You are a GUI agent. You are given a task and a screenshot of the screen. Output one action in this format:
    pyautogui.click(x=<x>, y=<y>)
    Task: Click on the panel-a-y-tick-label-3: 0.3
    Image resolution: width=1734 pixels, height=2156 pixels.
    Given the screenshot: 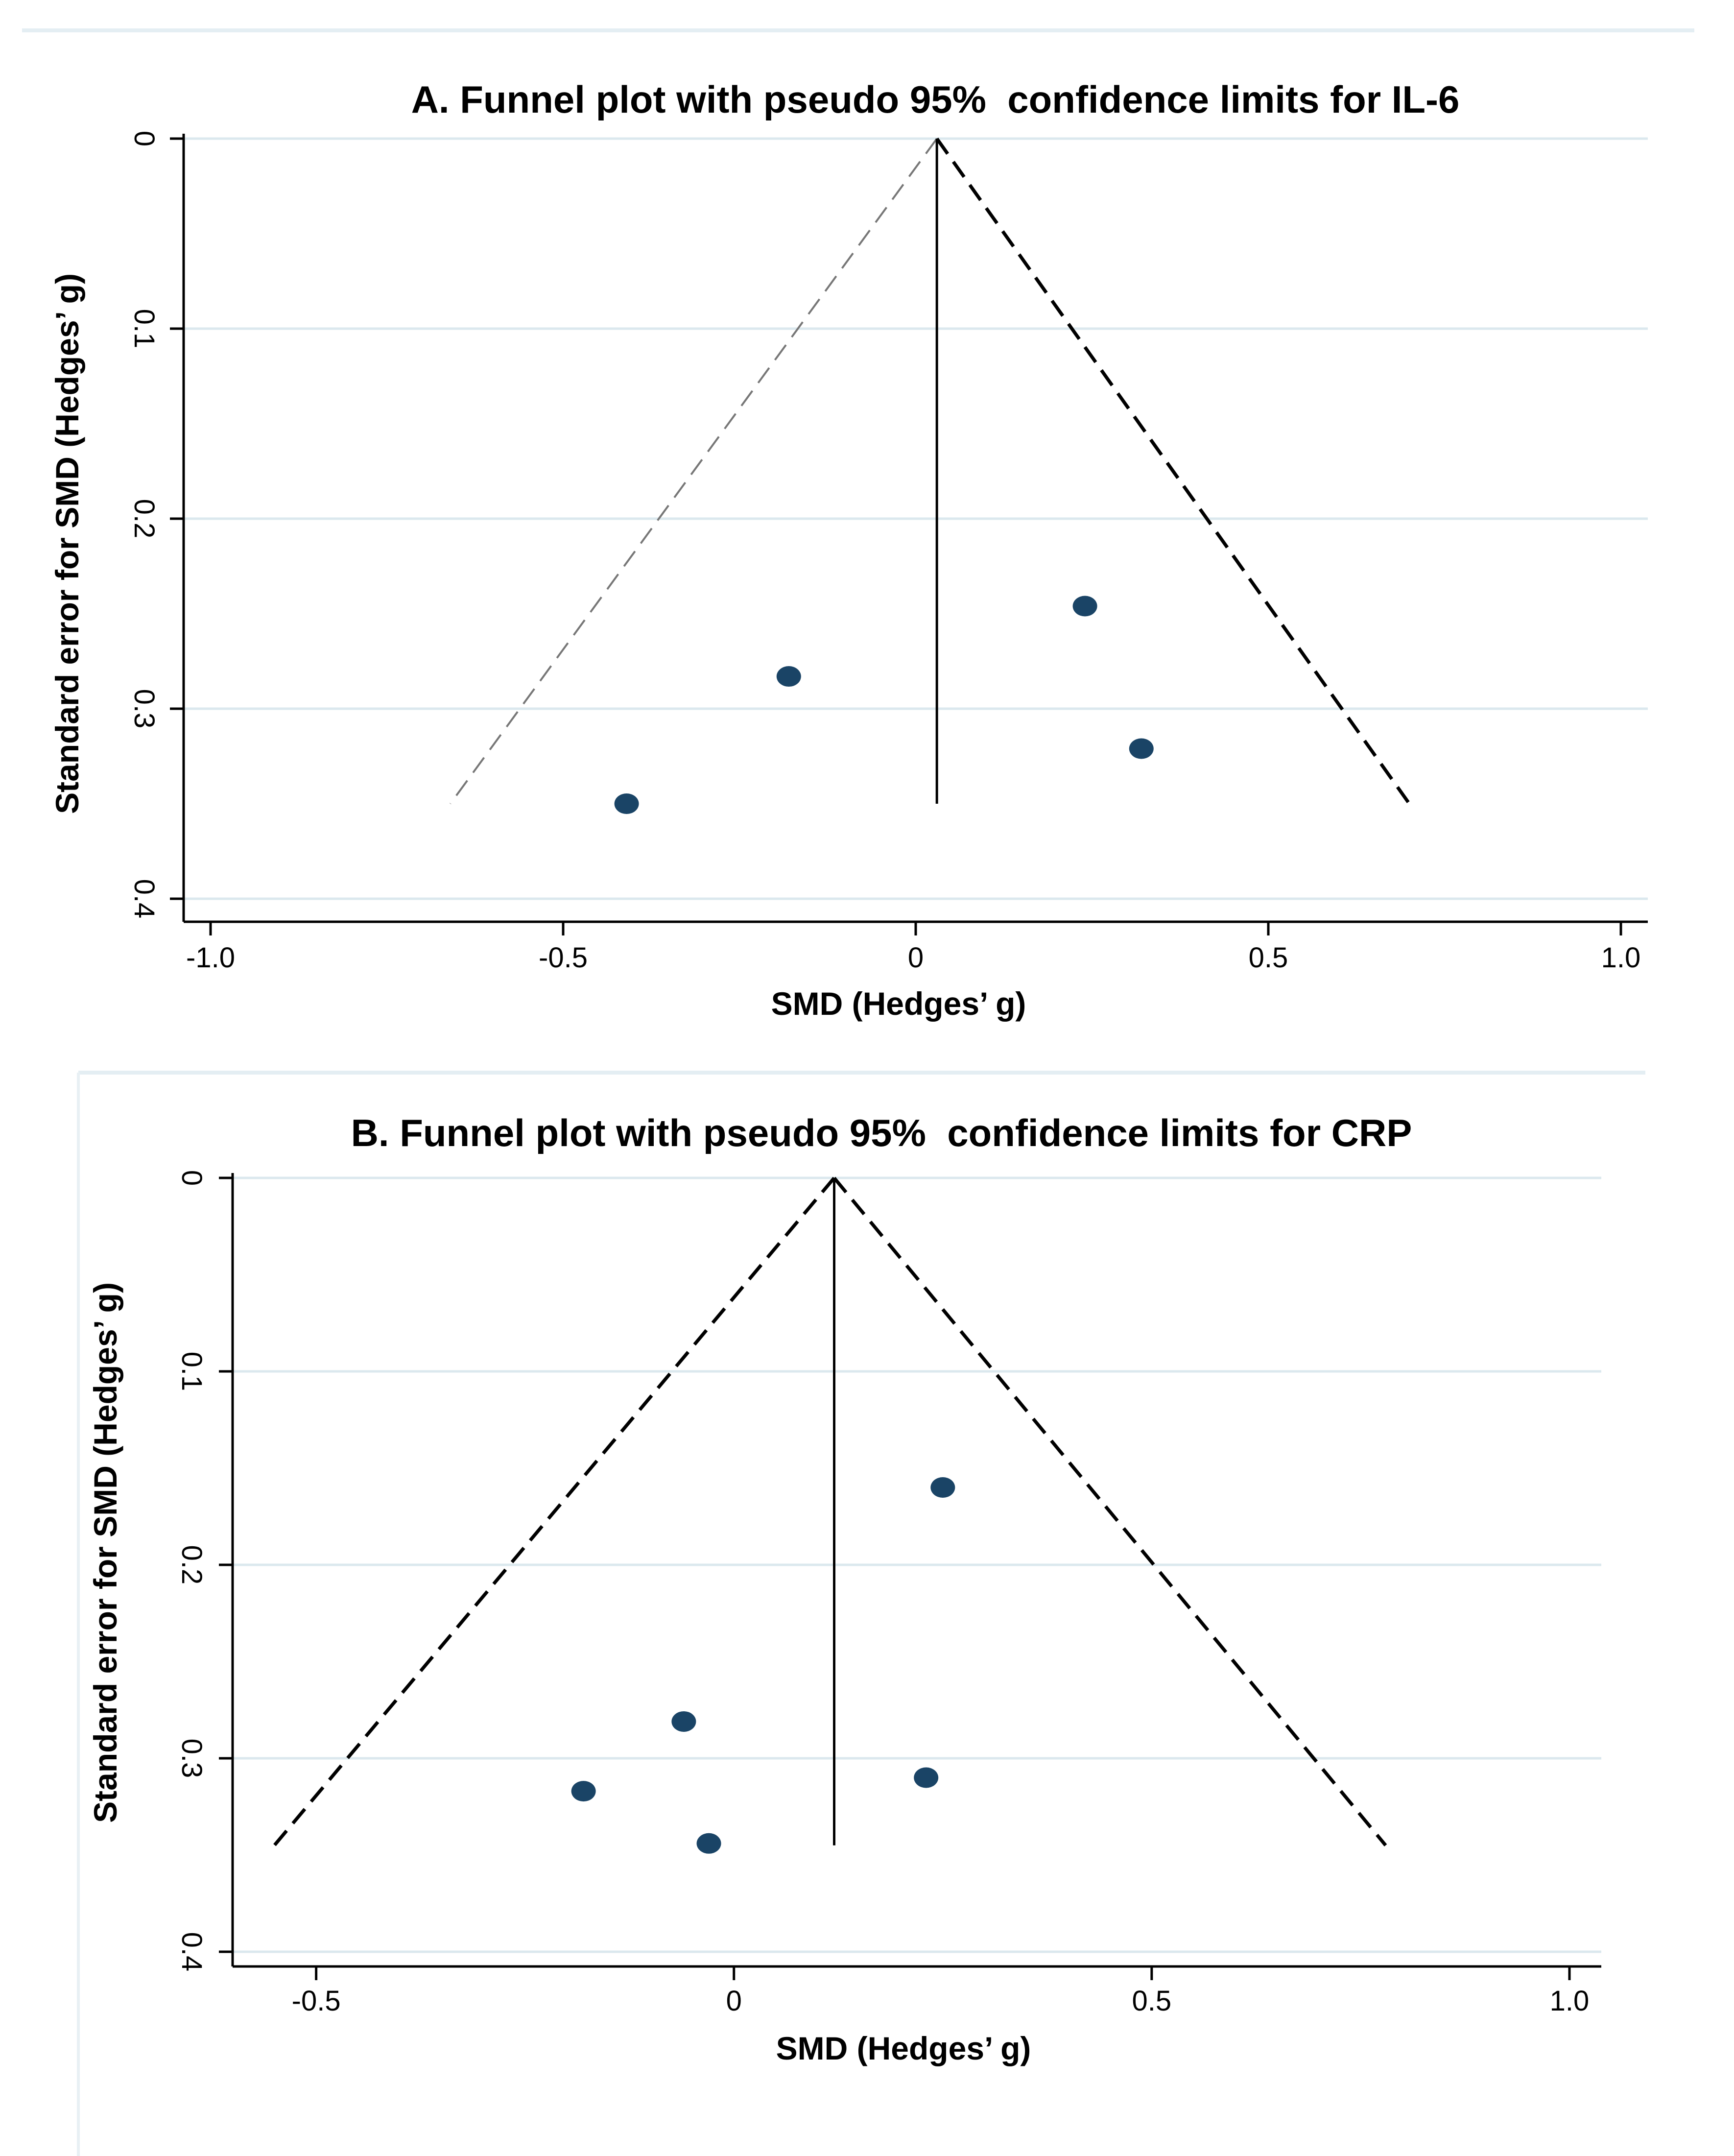 What is the action you would take?
    pyautogui.click(x=144, y=709)
    